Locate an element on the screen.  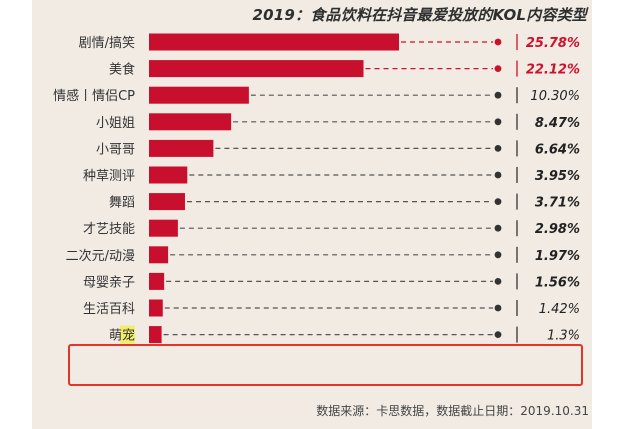
value-label: 1.56% is located at coordinates (557, 282).